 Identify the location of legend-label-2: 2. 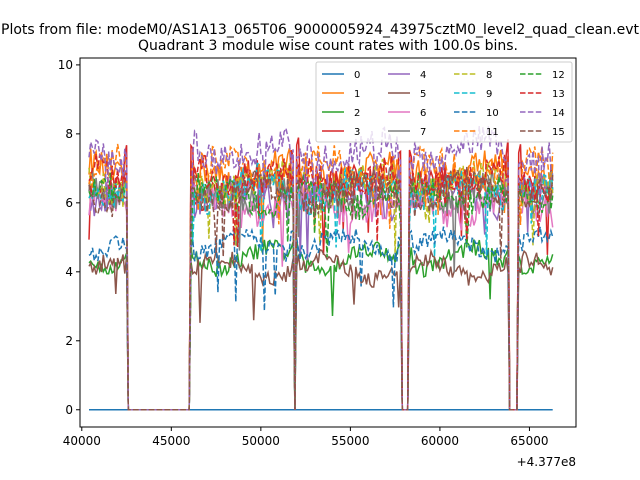
(357, 113).